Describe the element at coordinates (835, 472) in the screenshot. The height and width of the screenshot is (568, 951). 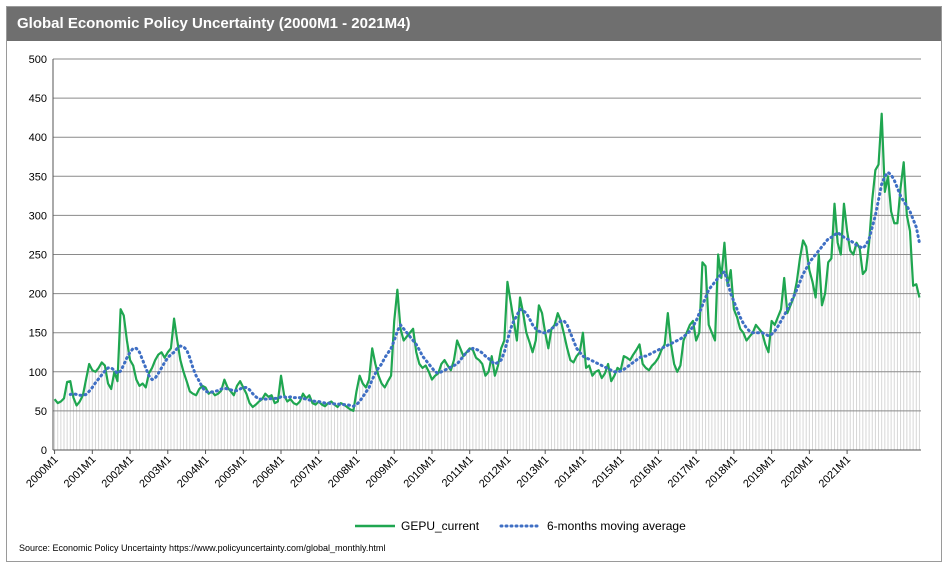
I see `x-tick-label: 2021M1` at that location.